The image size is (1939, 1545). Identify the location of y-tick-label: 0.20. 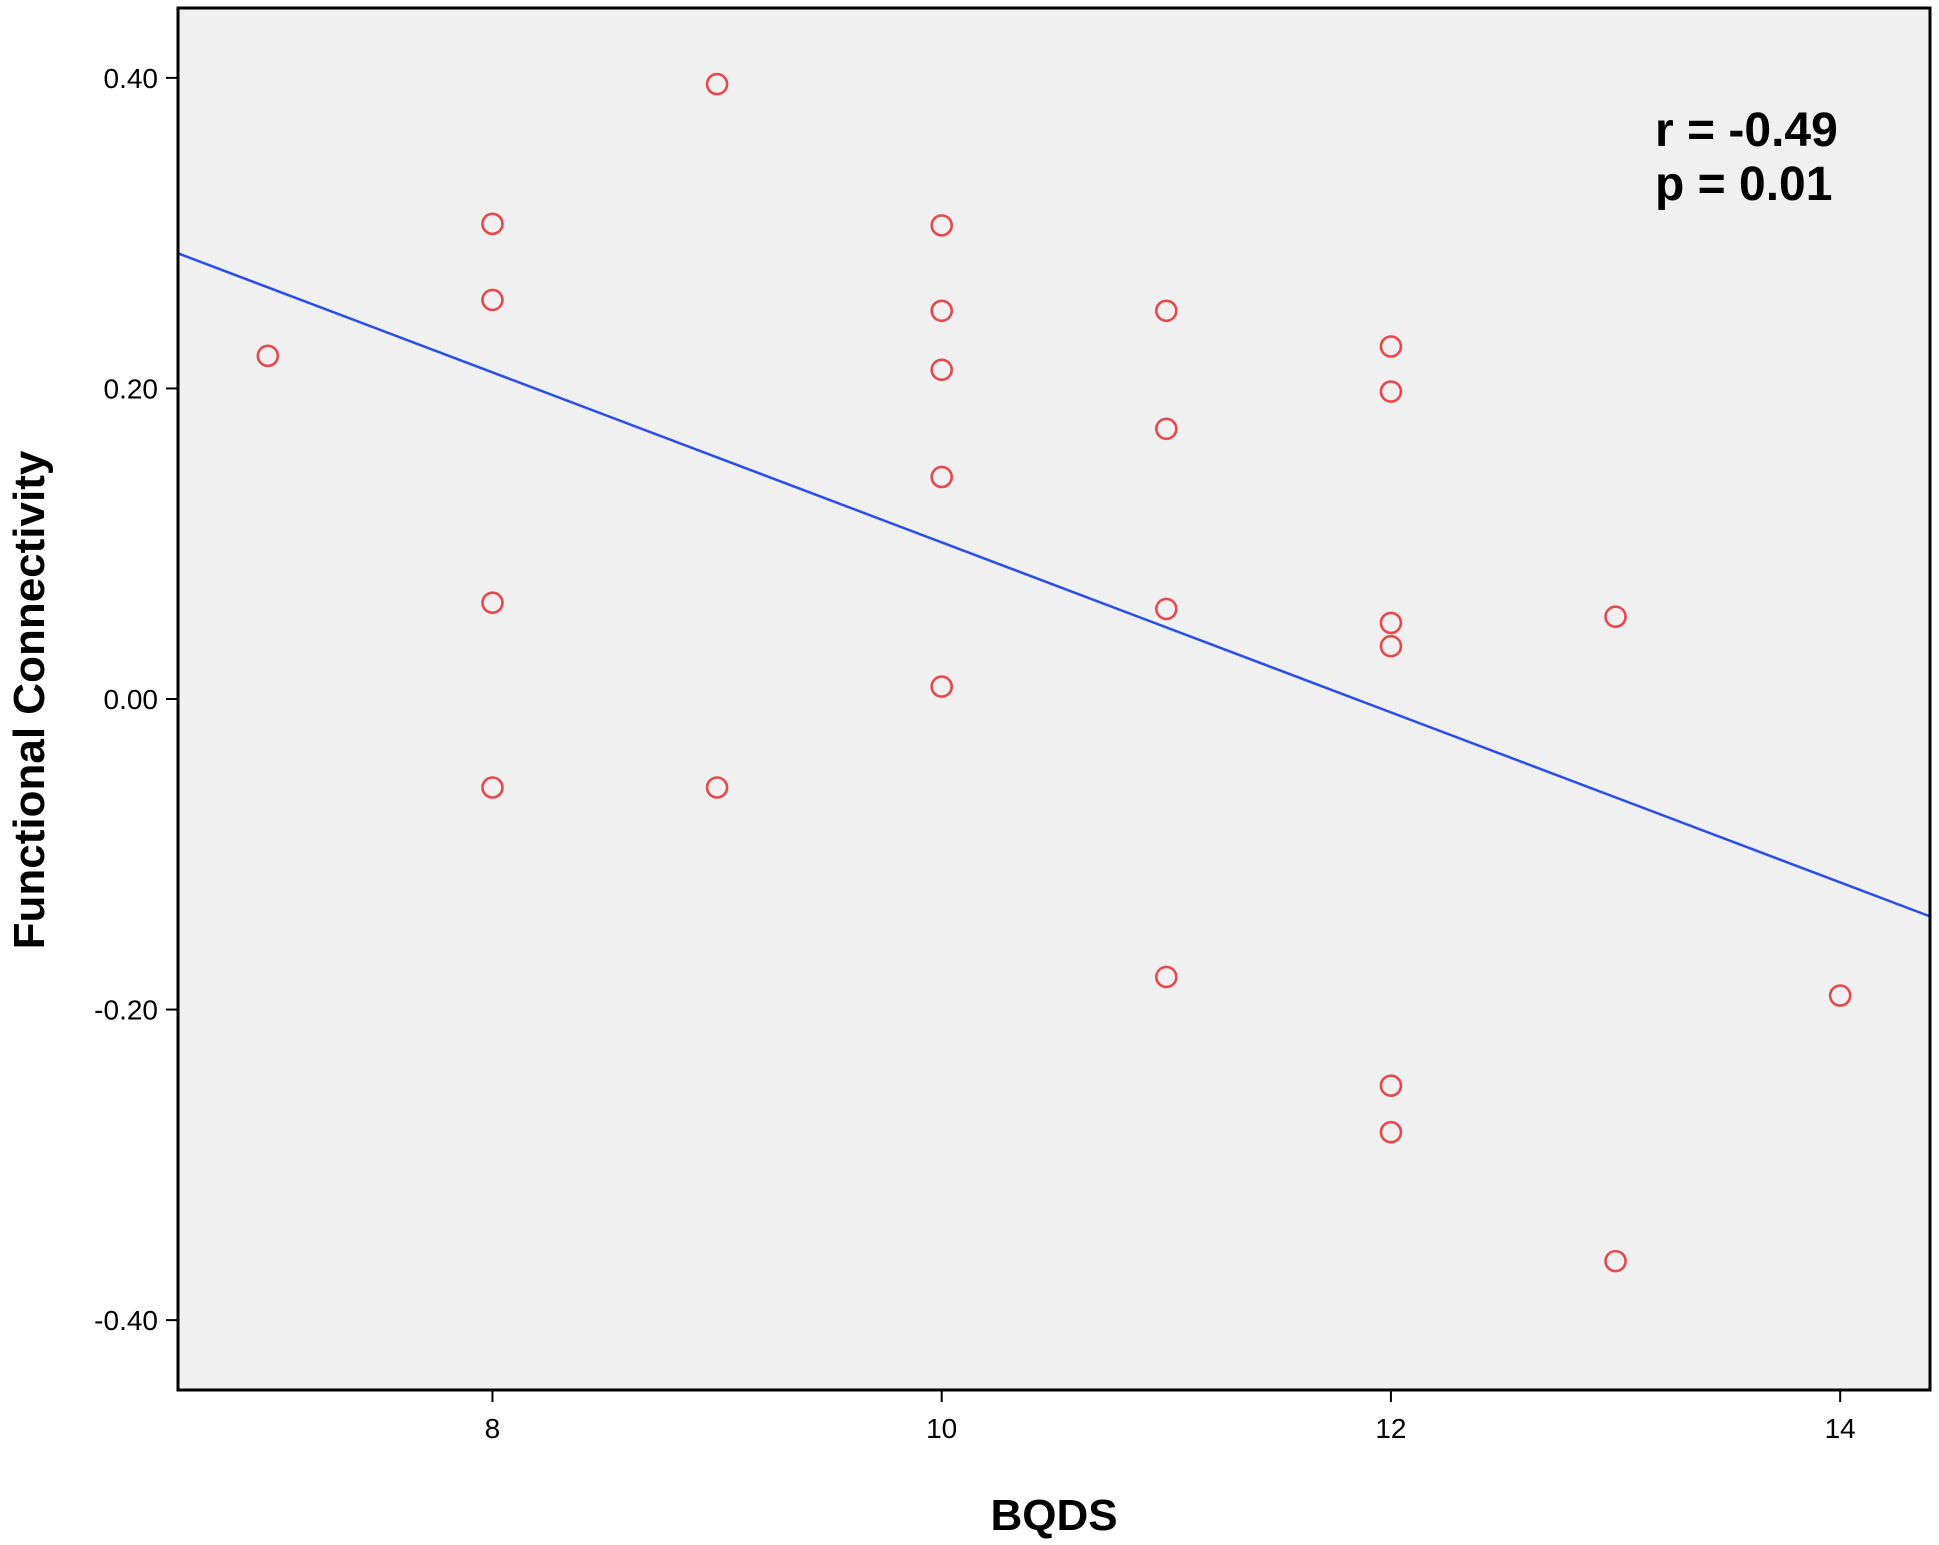
(131, 388).